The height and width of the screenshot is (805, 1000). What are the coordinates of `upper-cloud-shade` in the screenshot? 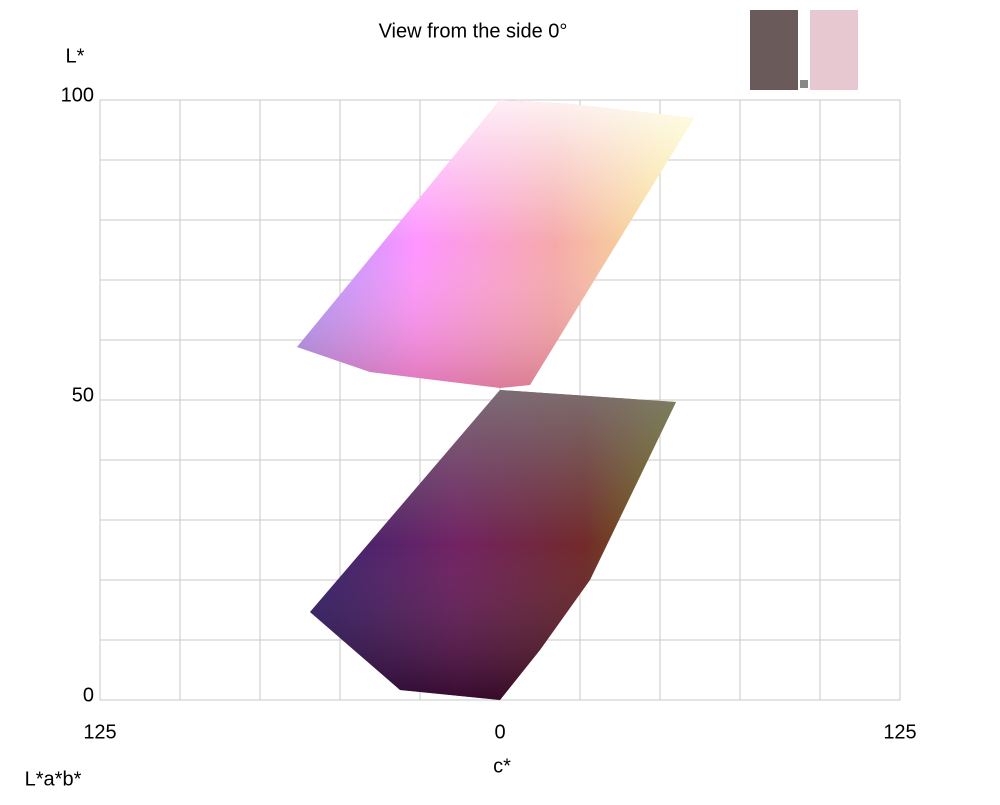 It's located at (495, 244).